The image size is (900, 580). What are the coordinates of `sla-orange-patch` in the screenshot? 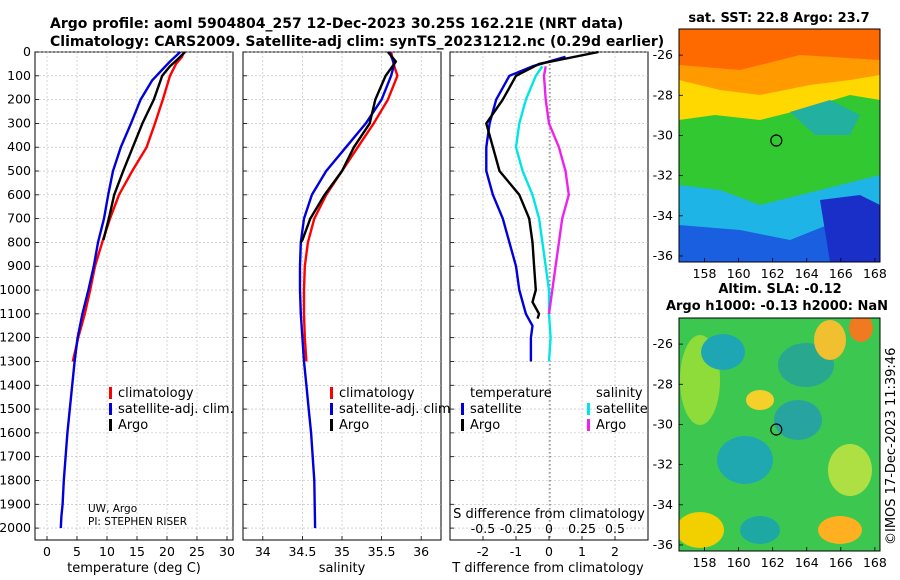 It's located at (830, 340).